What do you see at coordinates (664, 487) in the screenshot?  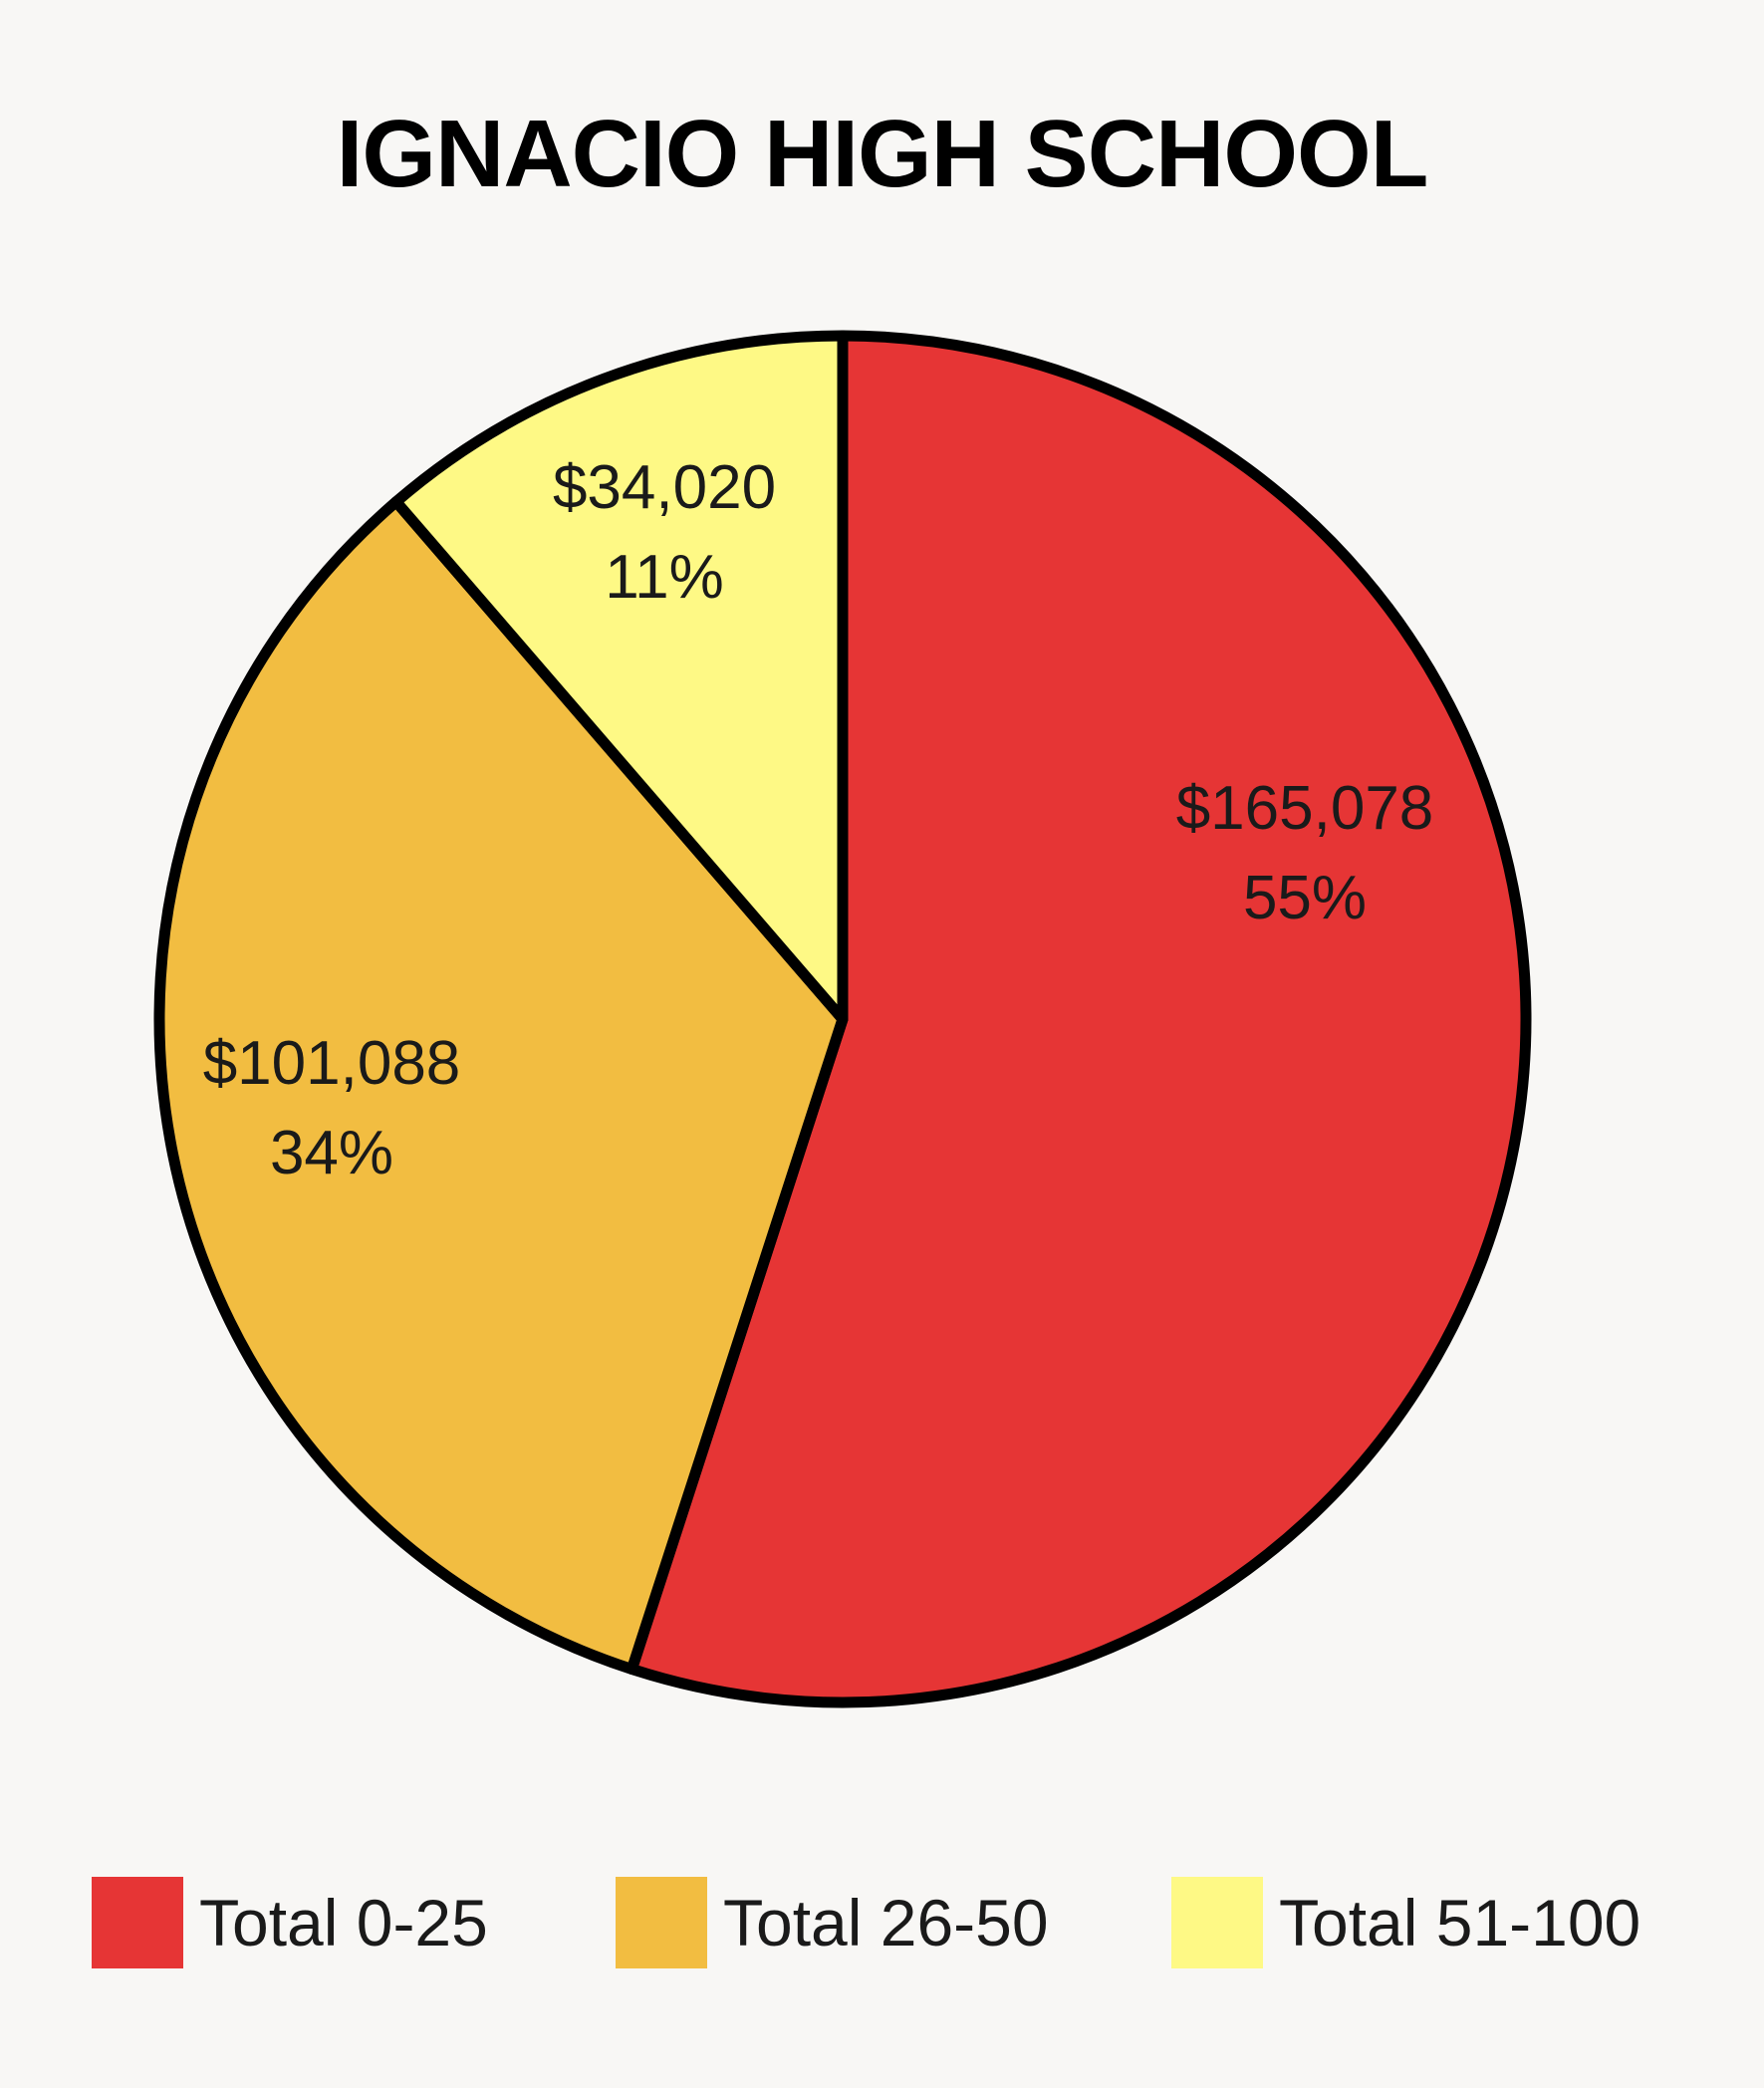 I see `slice-value-label-total-51-100: $34,020` at bounding box center [664, 487].